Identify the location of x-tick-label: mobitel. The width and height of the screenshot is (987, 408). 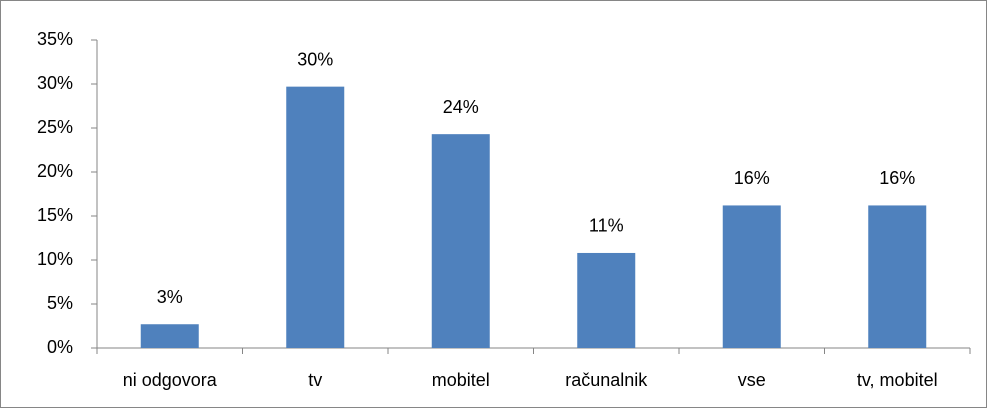
(461, 380).